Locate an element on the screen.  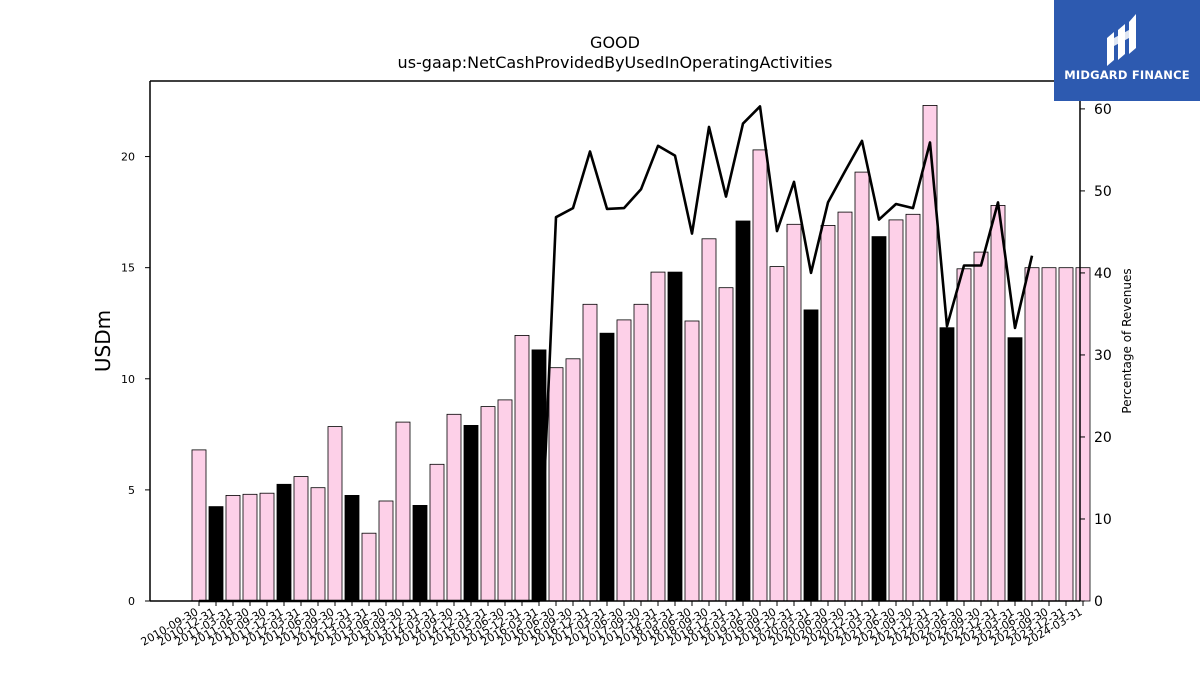
y2-axis-label: Percentage of Revenues is located at coordinates (1127, 340).